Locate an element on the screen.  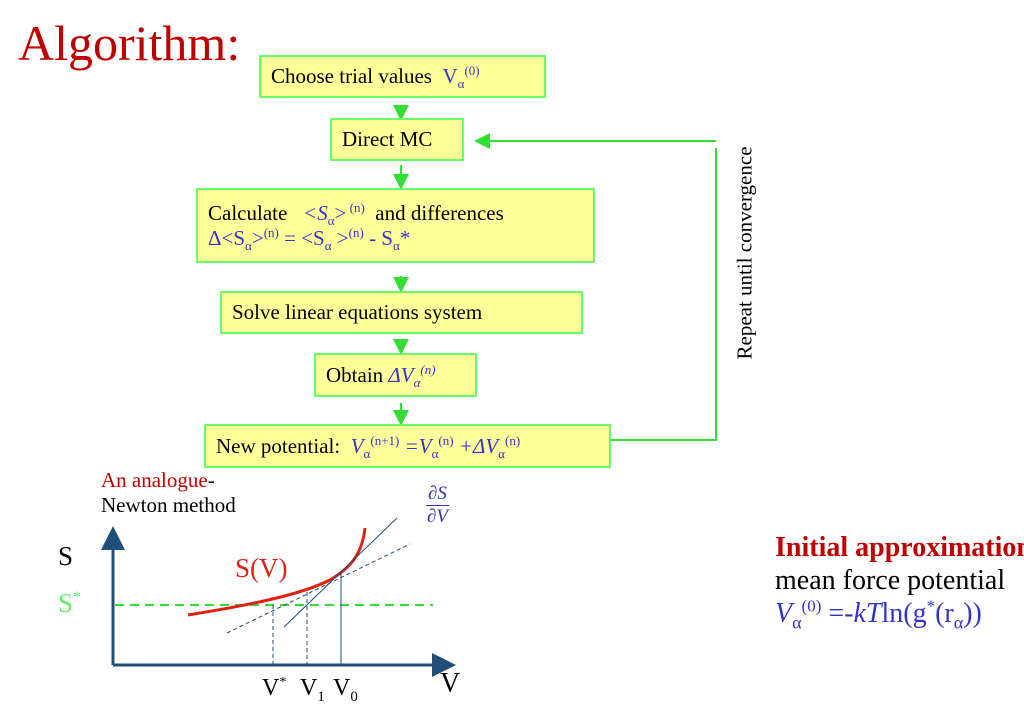
analogue-line2: Newton method is located at coordinates (168, 505).